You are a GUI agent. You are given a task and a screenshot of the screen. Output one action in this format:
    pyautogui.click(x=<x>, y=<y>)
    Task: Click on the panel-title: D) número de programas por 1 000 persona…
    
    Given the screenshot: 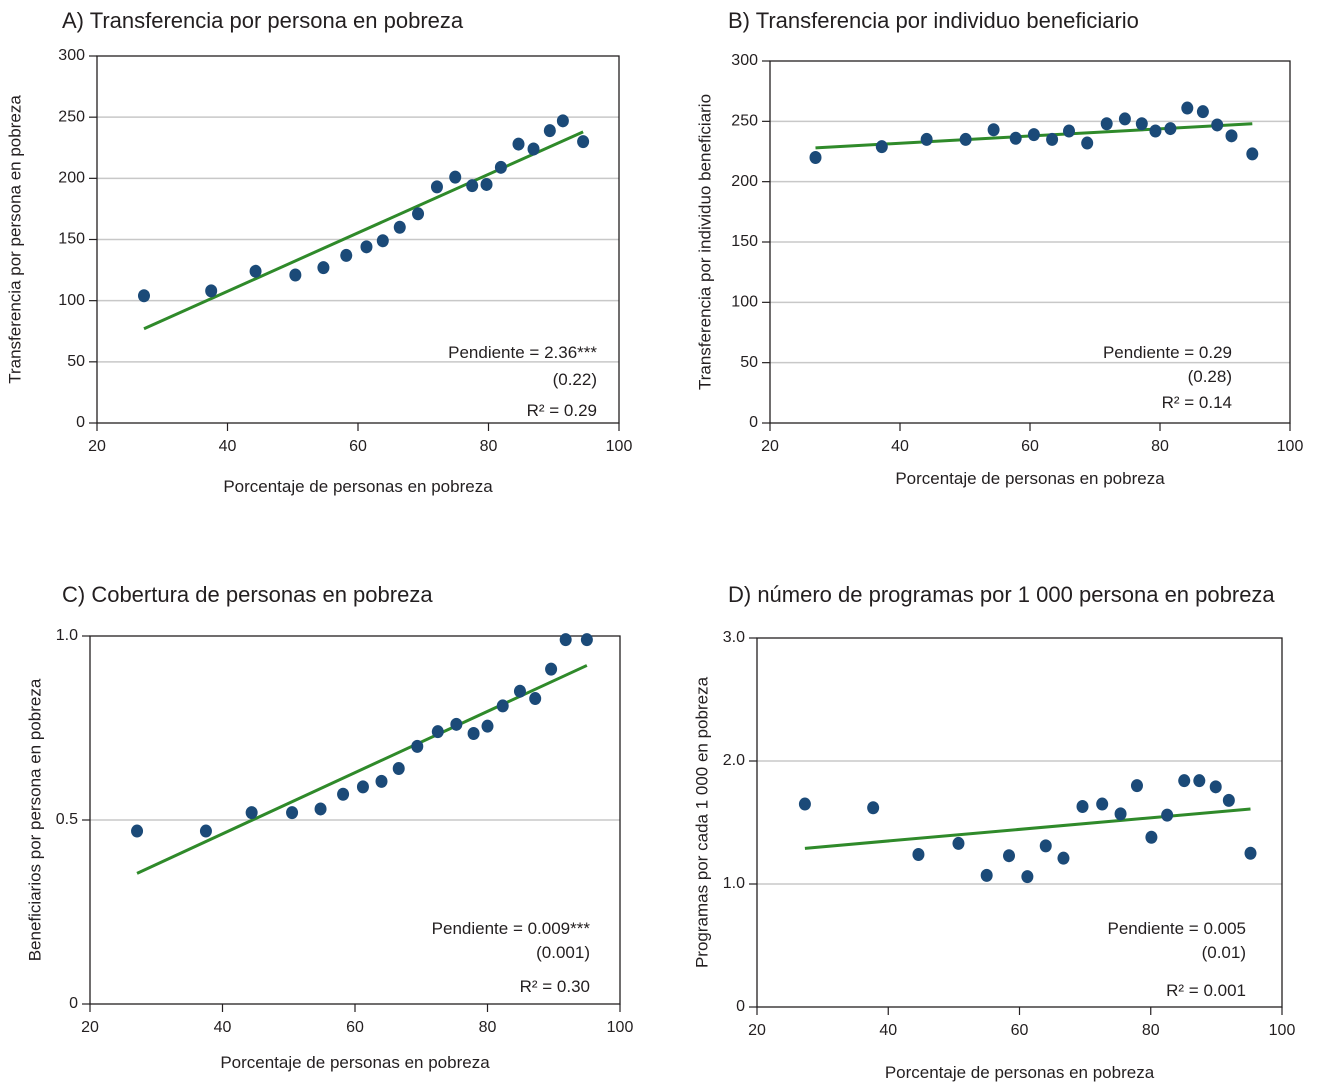 What is the action you would take?
    pyautogui.click(x=1001, y=594)
    